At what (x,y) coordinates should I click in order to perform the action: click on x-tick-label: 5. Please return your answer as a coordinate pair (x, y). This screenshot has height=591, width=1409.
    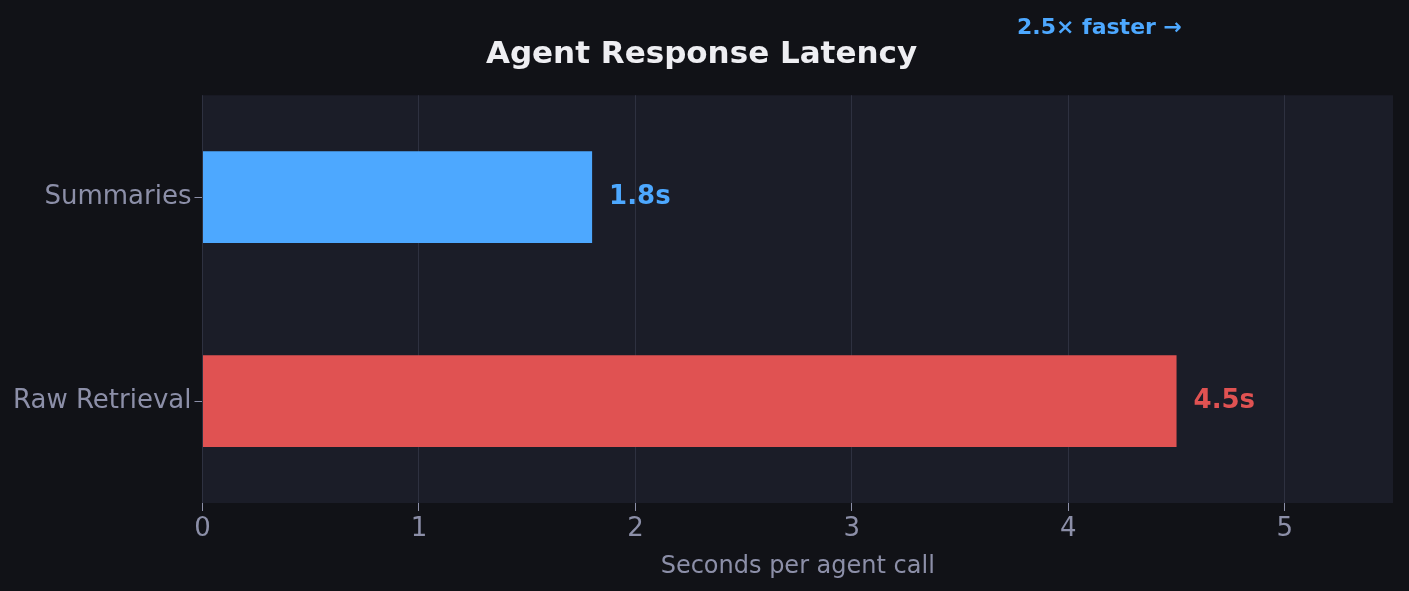
    Looking at the image, I should click on (1285, 527).